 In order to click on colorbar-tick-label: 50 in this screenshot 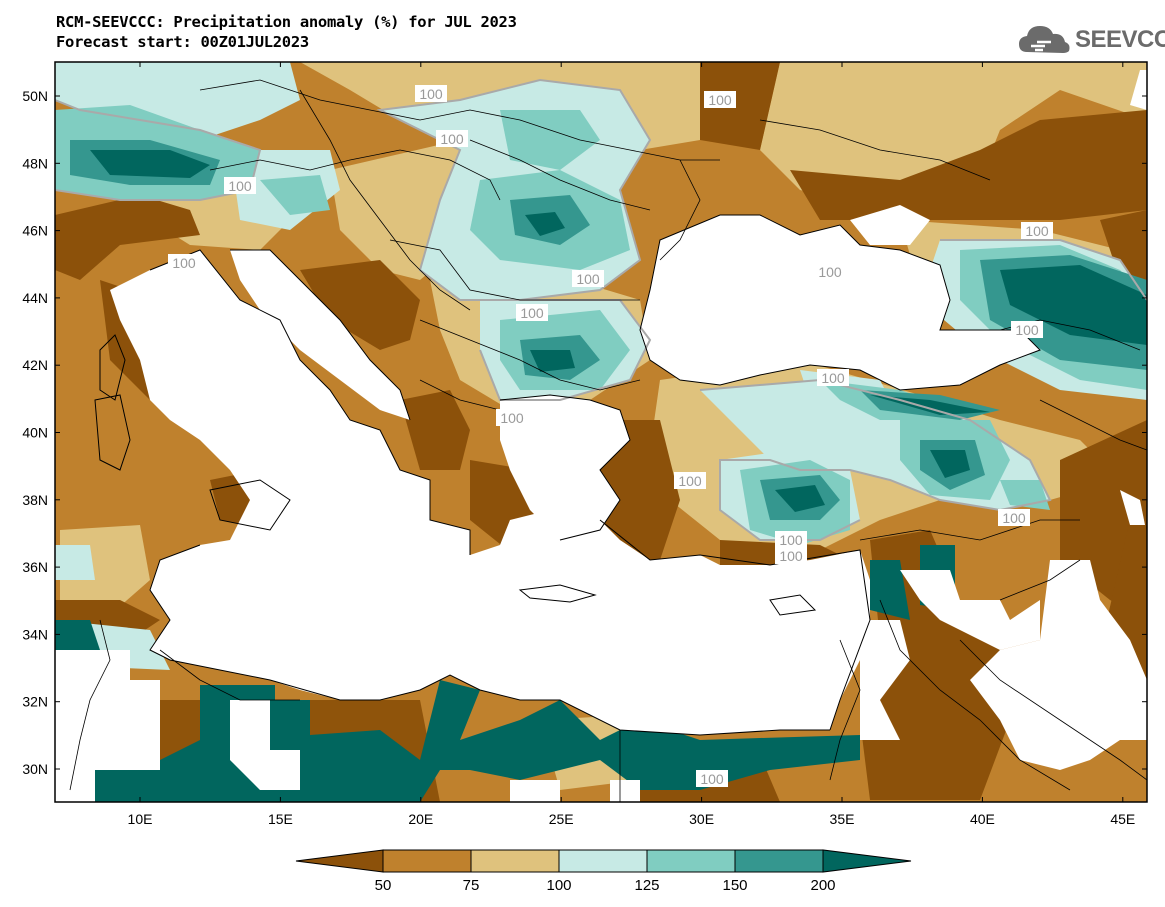, I will do `click(383, 885)`.